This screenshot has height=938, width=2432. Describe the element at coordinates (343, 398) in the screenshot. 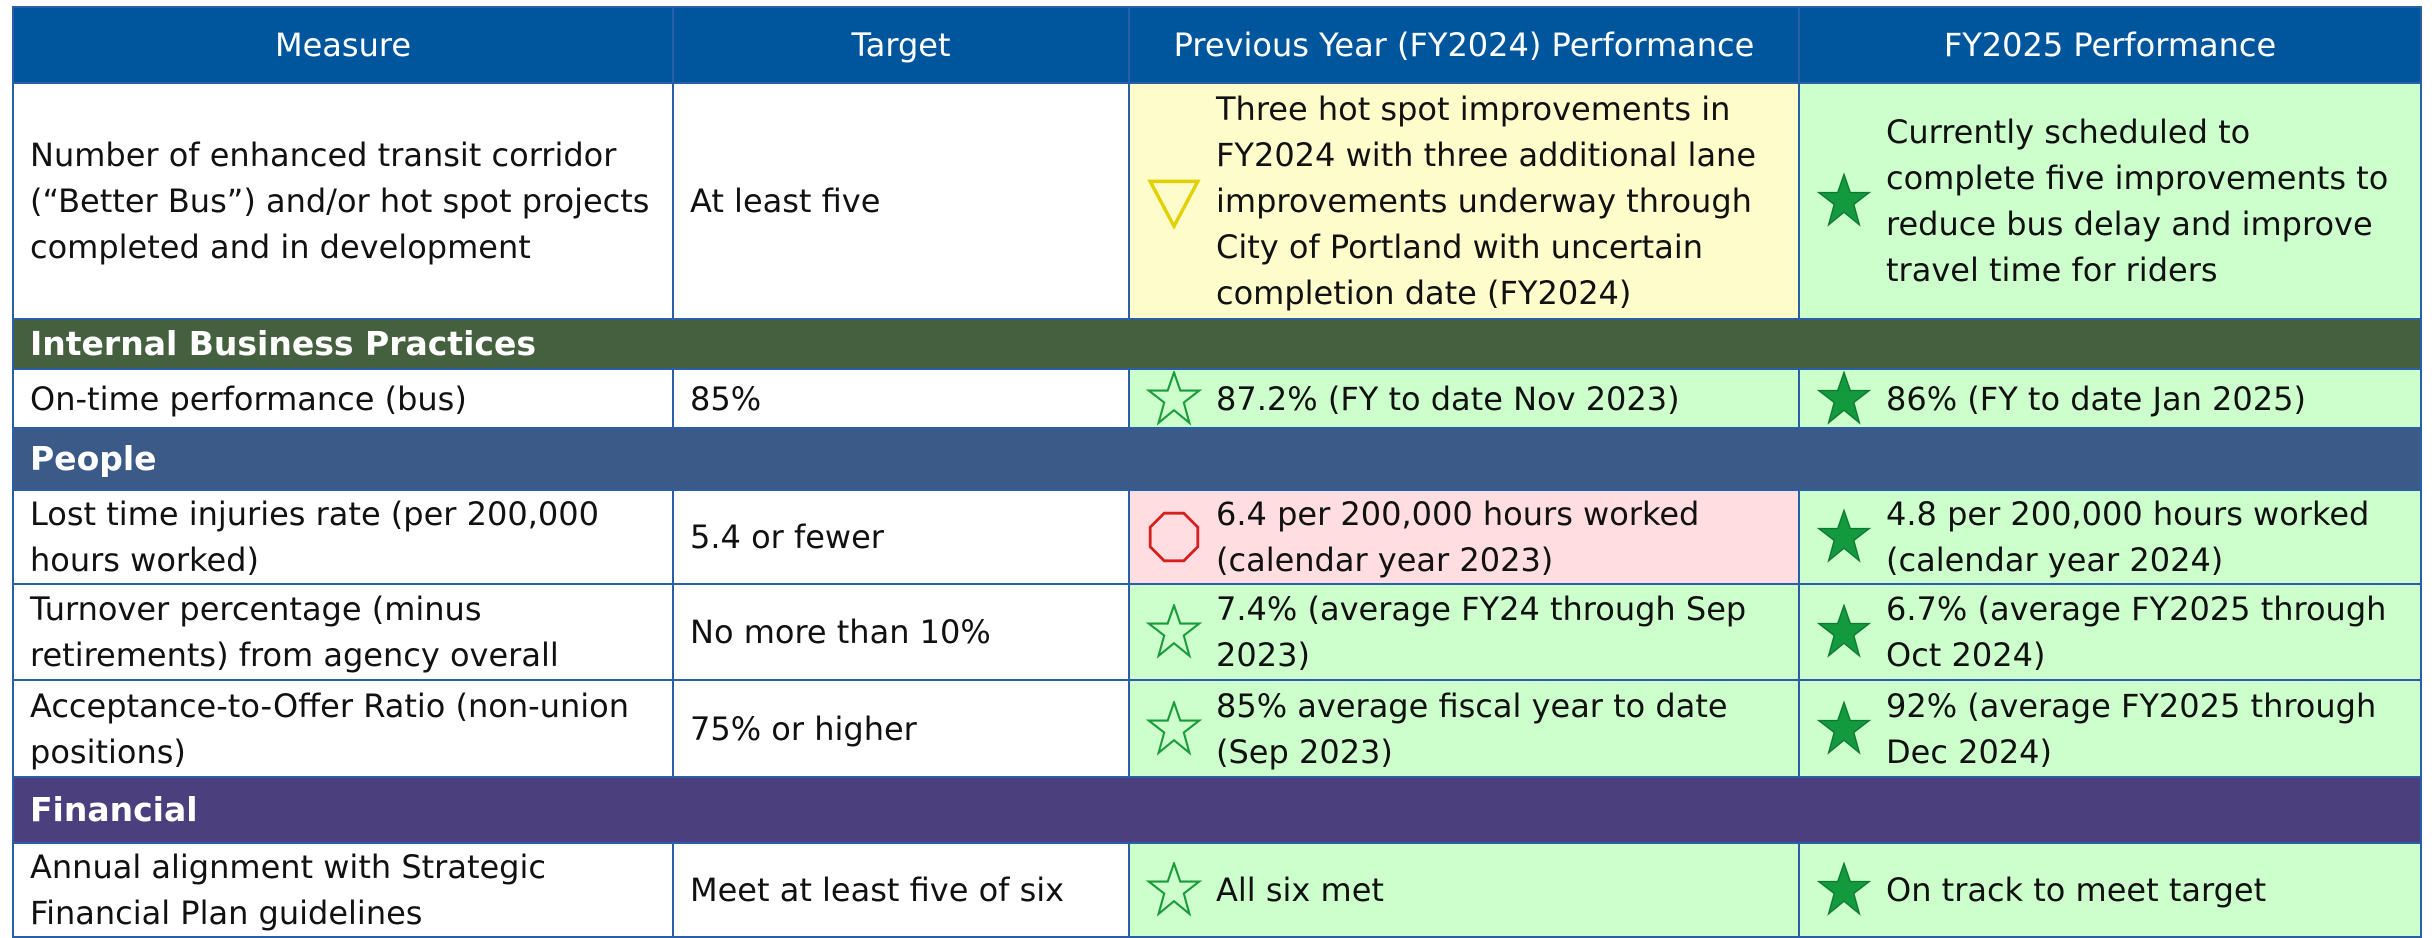

I see `cell: On-time performance (bus)` at that location.